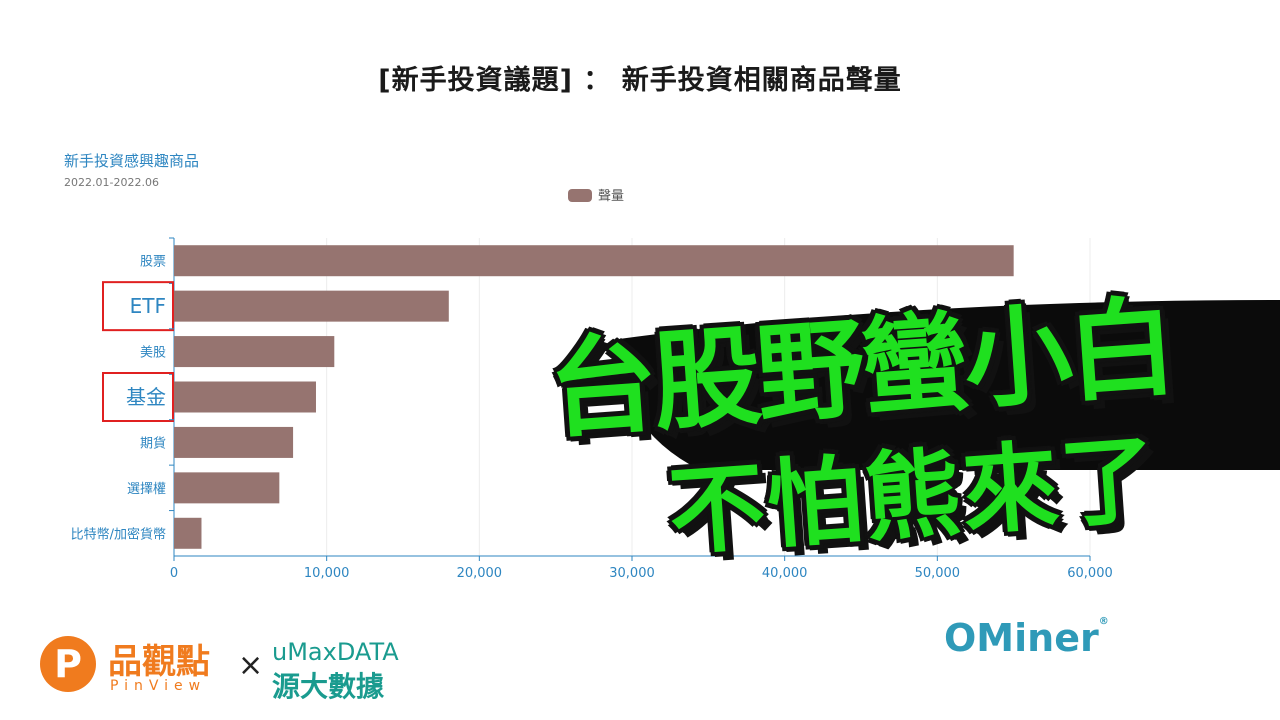 The image size is (1280, 720). Describe the element at coordinates (111, 182) in the screenshot. I see `chart-subtitle: 2022.01-2022.06` at that location.